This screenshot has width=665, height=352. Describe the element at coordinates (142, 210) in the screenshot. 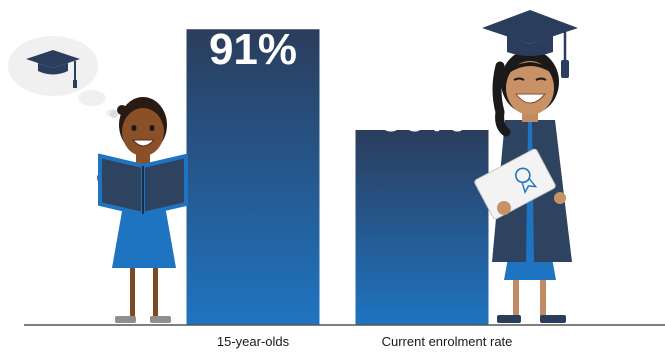

I see `reading-student-icon` at that location.